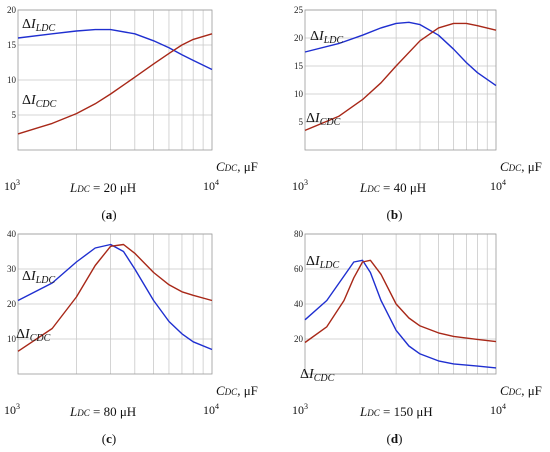 Image resolution: width=550 pixels, height=452 pixels. I want to click on panel-caption: (c), so click(109, 438).